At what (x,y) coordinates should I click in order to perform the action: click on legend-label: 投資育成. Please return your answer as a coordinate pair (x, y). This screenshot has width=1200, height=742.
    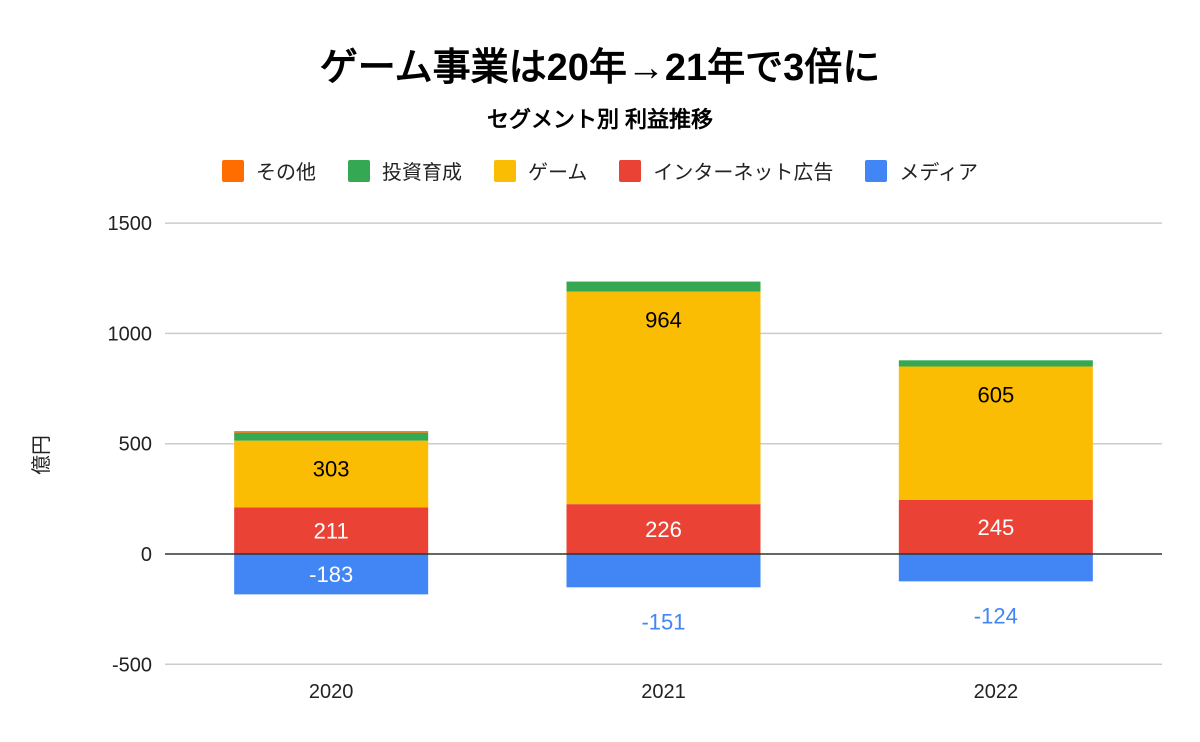
    Looking at the image, I should click on (421, 173).